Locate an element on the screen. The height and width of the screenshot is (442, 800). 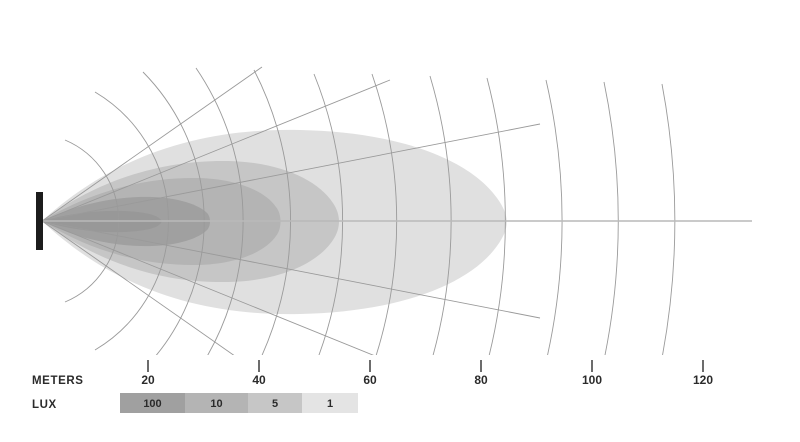
lux-legend-swatch-5: 5 is located at coordinates (275, 403).